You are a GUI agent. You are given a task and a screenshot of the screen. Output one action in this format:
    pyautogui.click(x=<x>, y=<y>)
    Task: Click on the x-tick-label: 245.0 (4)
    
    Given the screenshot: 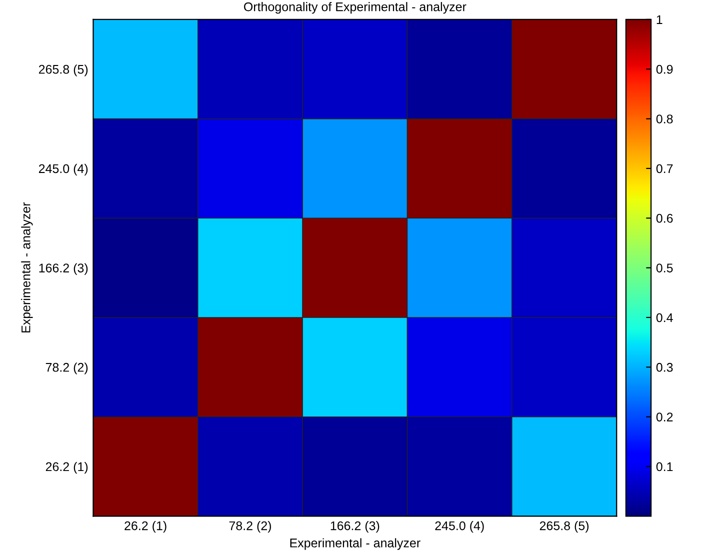 What is the action you would take?
    pyautogui.click(x=459, y=527)
    